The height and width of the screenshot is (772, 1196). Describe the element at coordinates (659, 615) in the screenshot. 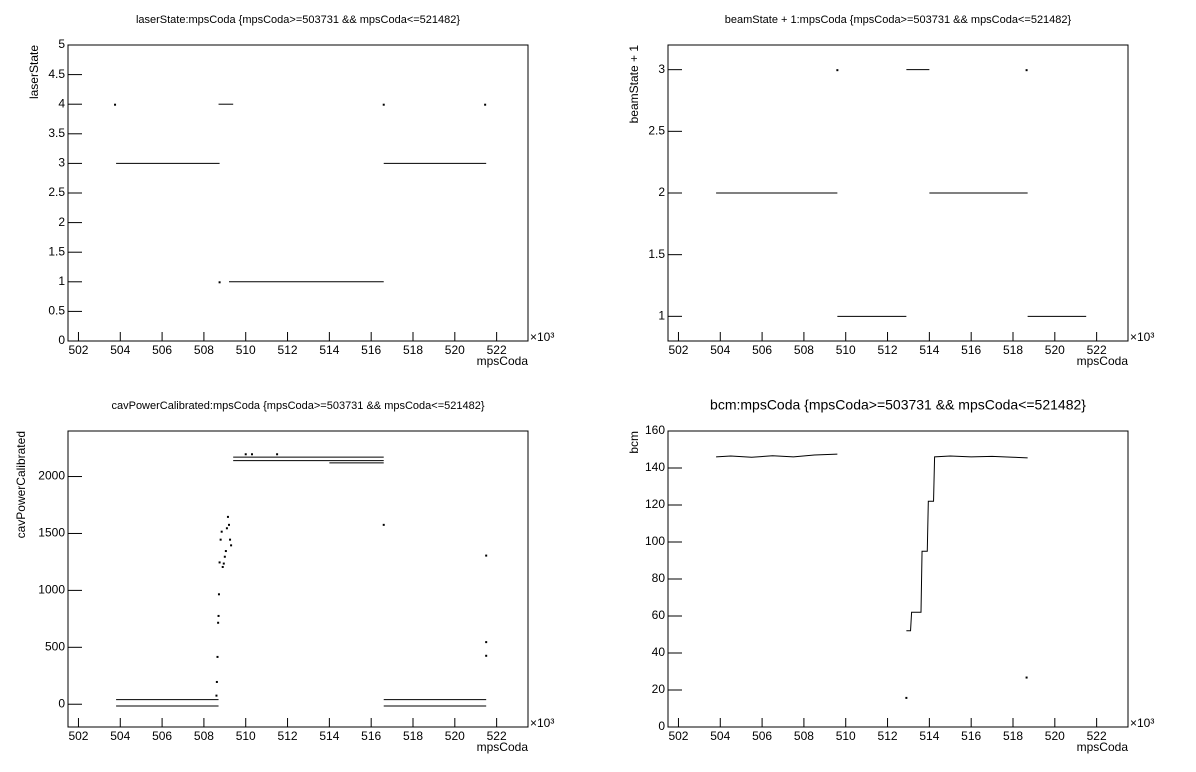

I see `y-tick-label: 60` at that location.